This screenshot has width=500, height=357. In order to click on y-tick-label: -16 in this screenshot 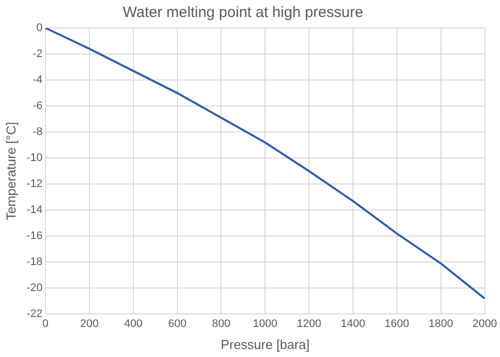, I will do `click(34, 236)`.